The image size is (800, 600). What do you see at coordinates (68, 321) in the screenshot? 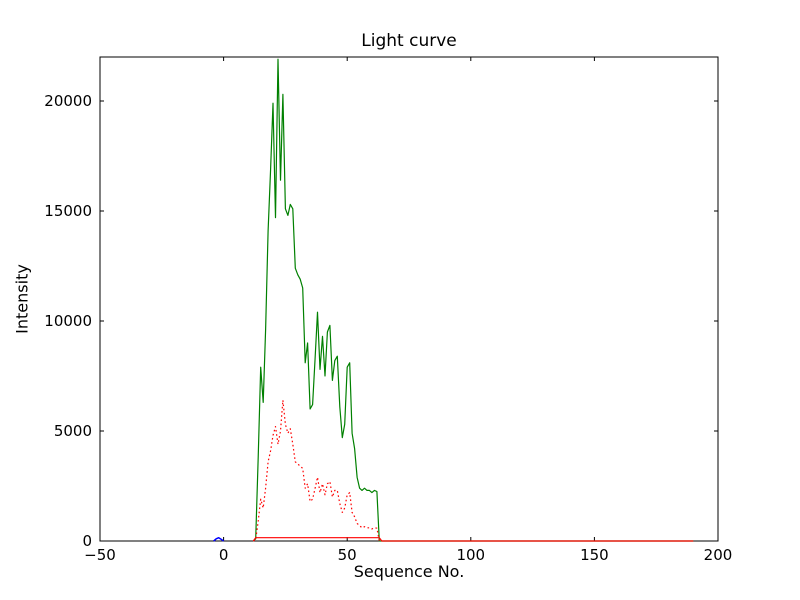
I see `y-tick-label: 10000` at bounding box center [68, 321].